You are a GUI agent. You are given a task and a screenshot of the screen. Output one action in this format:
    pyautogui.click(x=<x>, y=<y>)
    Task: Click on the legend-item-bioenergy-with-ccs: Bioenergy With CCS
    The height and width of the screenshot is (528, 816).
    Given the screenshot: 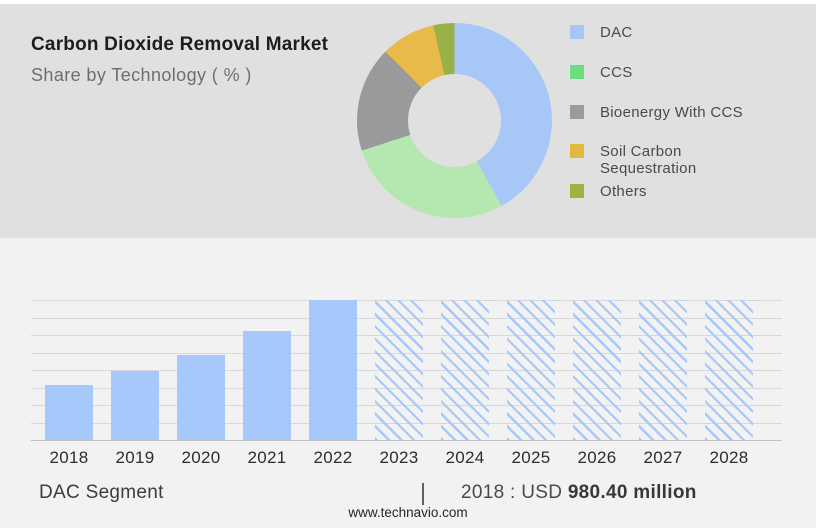 What is the action you would take?
    pyautogui.click(x=656, y=112)
    